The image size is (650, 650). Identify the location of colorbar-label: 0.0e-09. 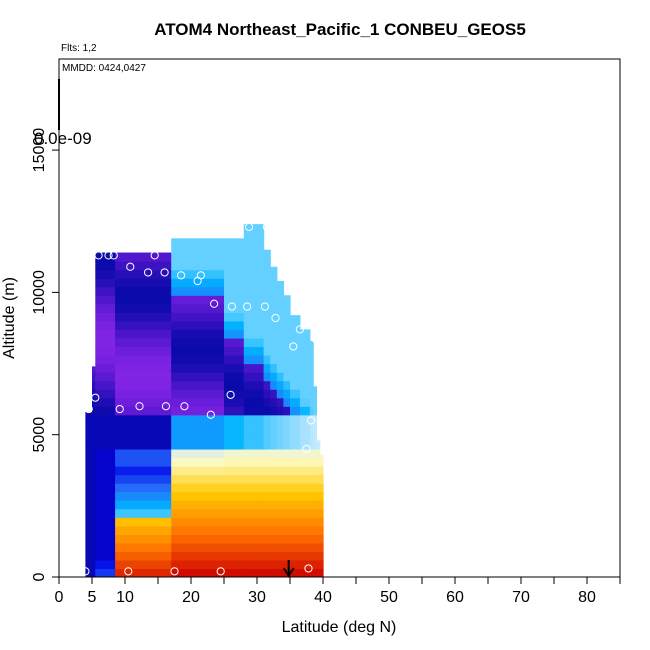
(63, 138).